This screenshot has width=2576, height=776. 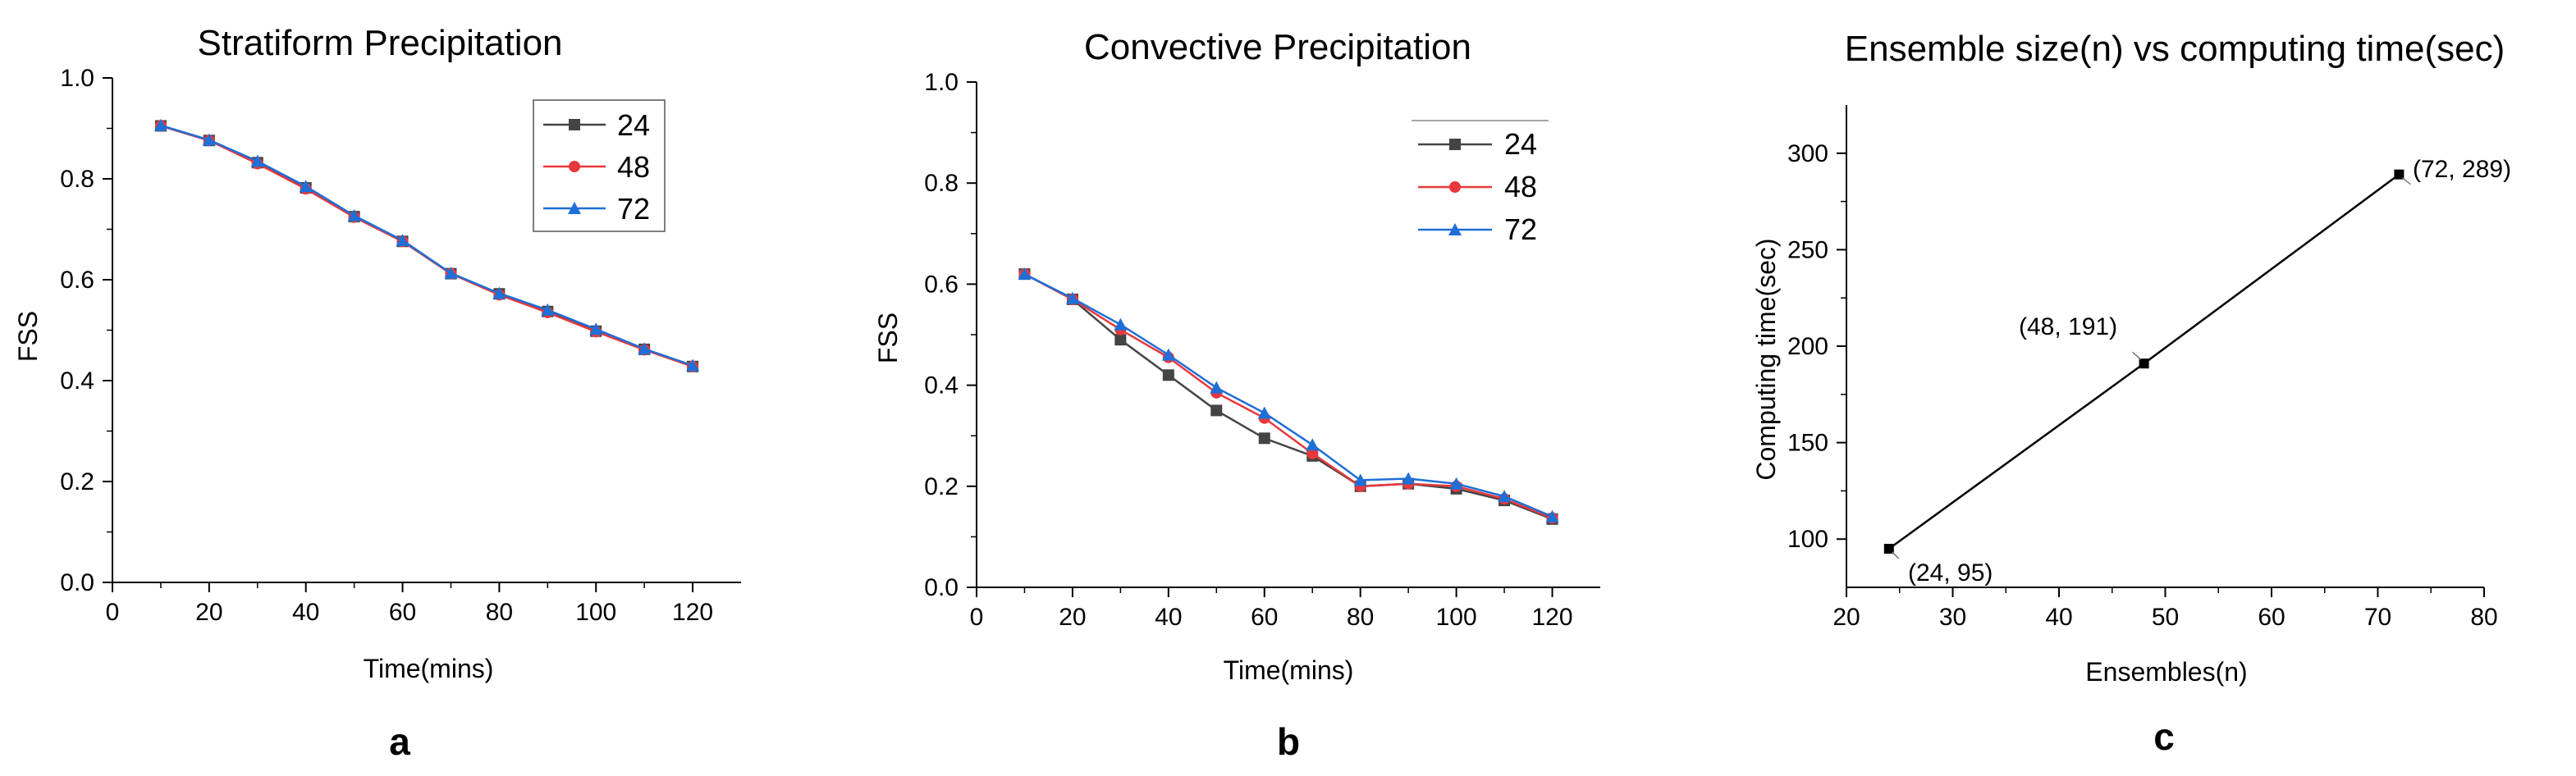 I want to click on panel-a-letter: a, so click(x=399, y=741).